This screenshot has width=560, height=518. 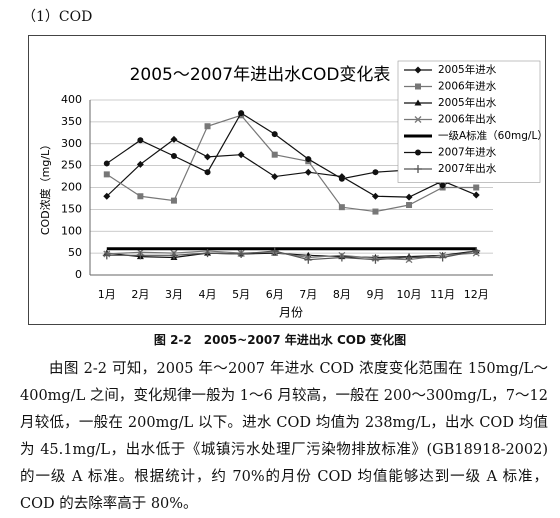 I want to click on chart-title: 2005～2007年进出水COD变化表, so click(x=260, y=75).